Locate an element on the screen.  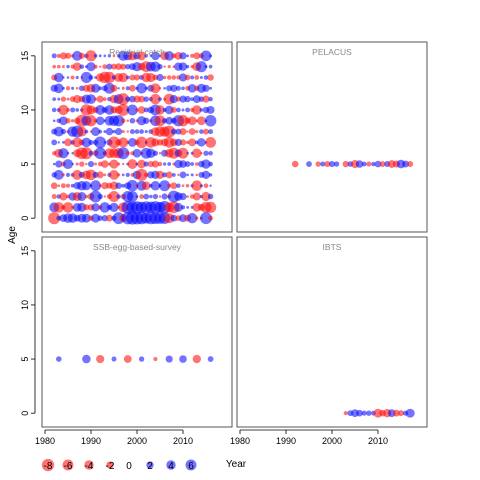
legend-label: 6 is located at coordinates (191, 466).